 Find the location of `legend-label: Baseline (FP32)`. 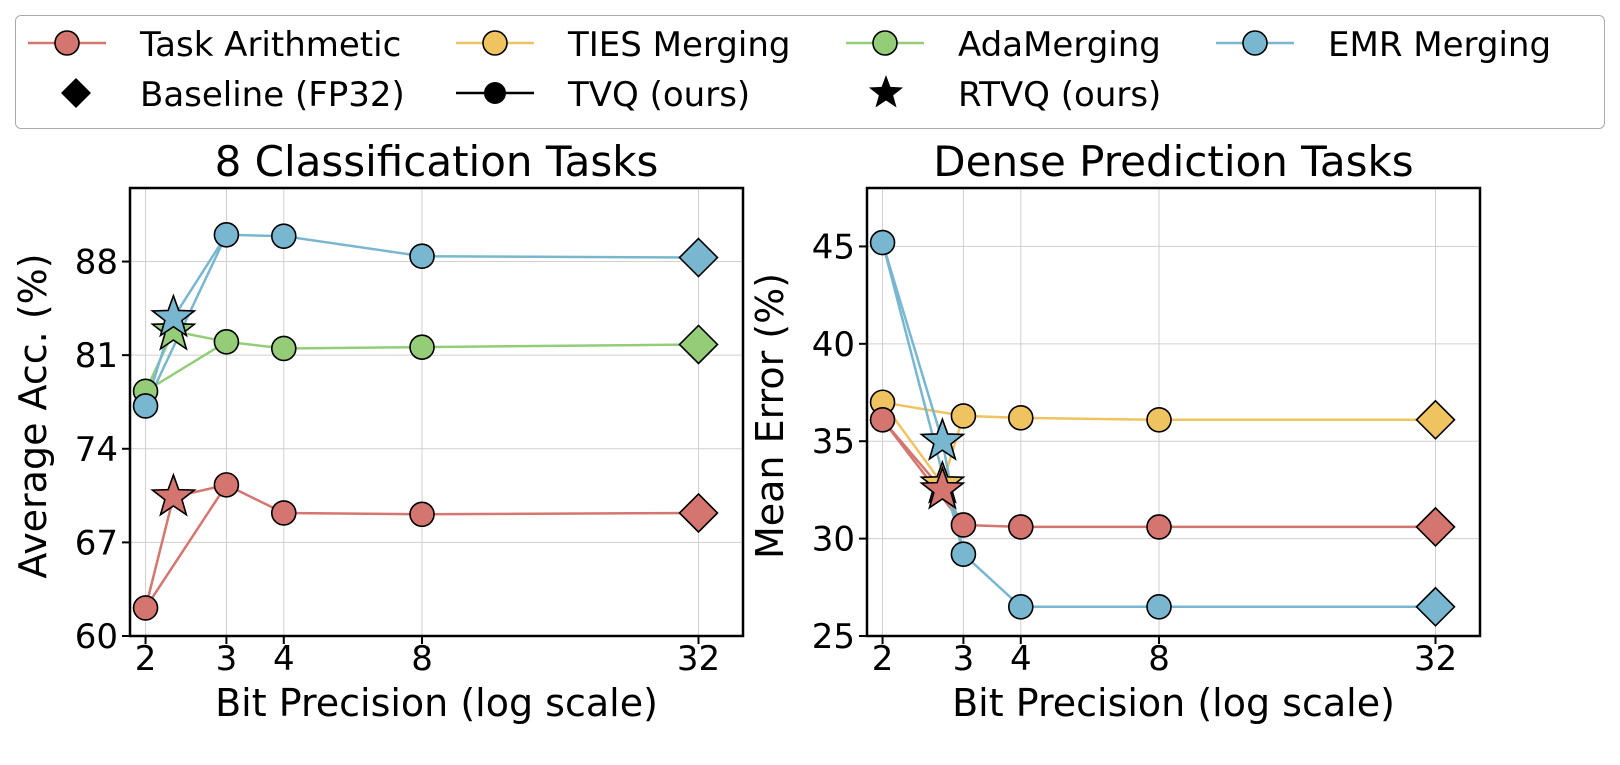

legend-label: Baseline (FP32) is located at coordinates (272, 95).